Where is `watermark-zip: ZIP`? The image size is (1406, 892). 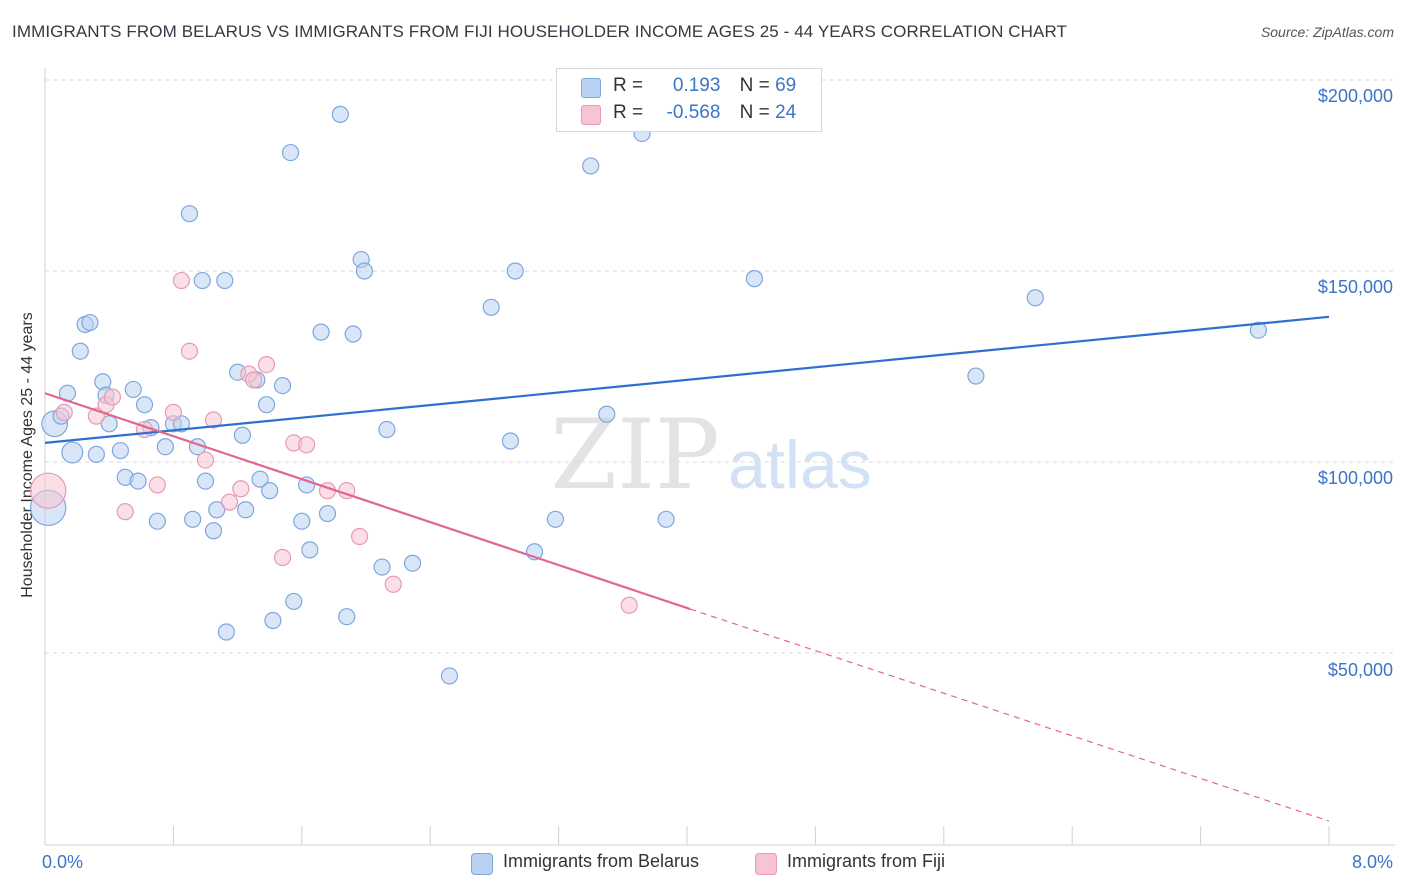 watermark-zip: ZIP is located at coordinates (634, 455).